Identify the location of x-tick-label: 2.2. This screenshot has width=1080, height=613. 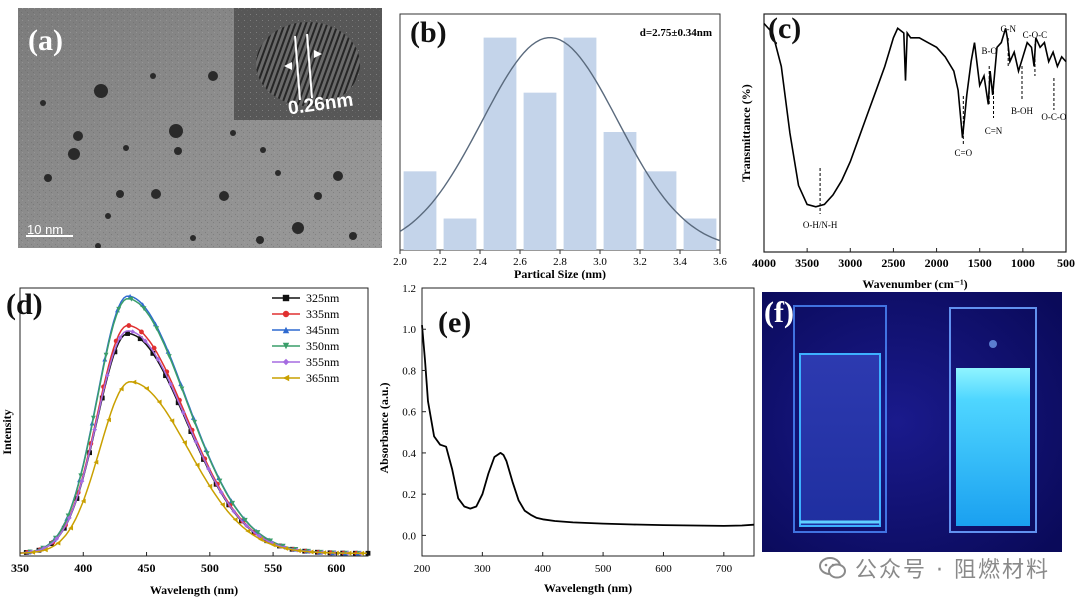
(440, 262).